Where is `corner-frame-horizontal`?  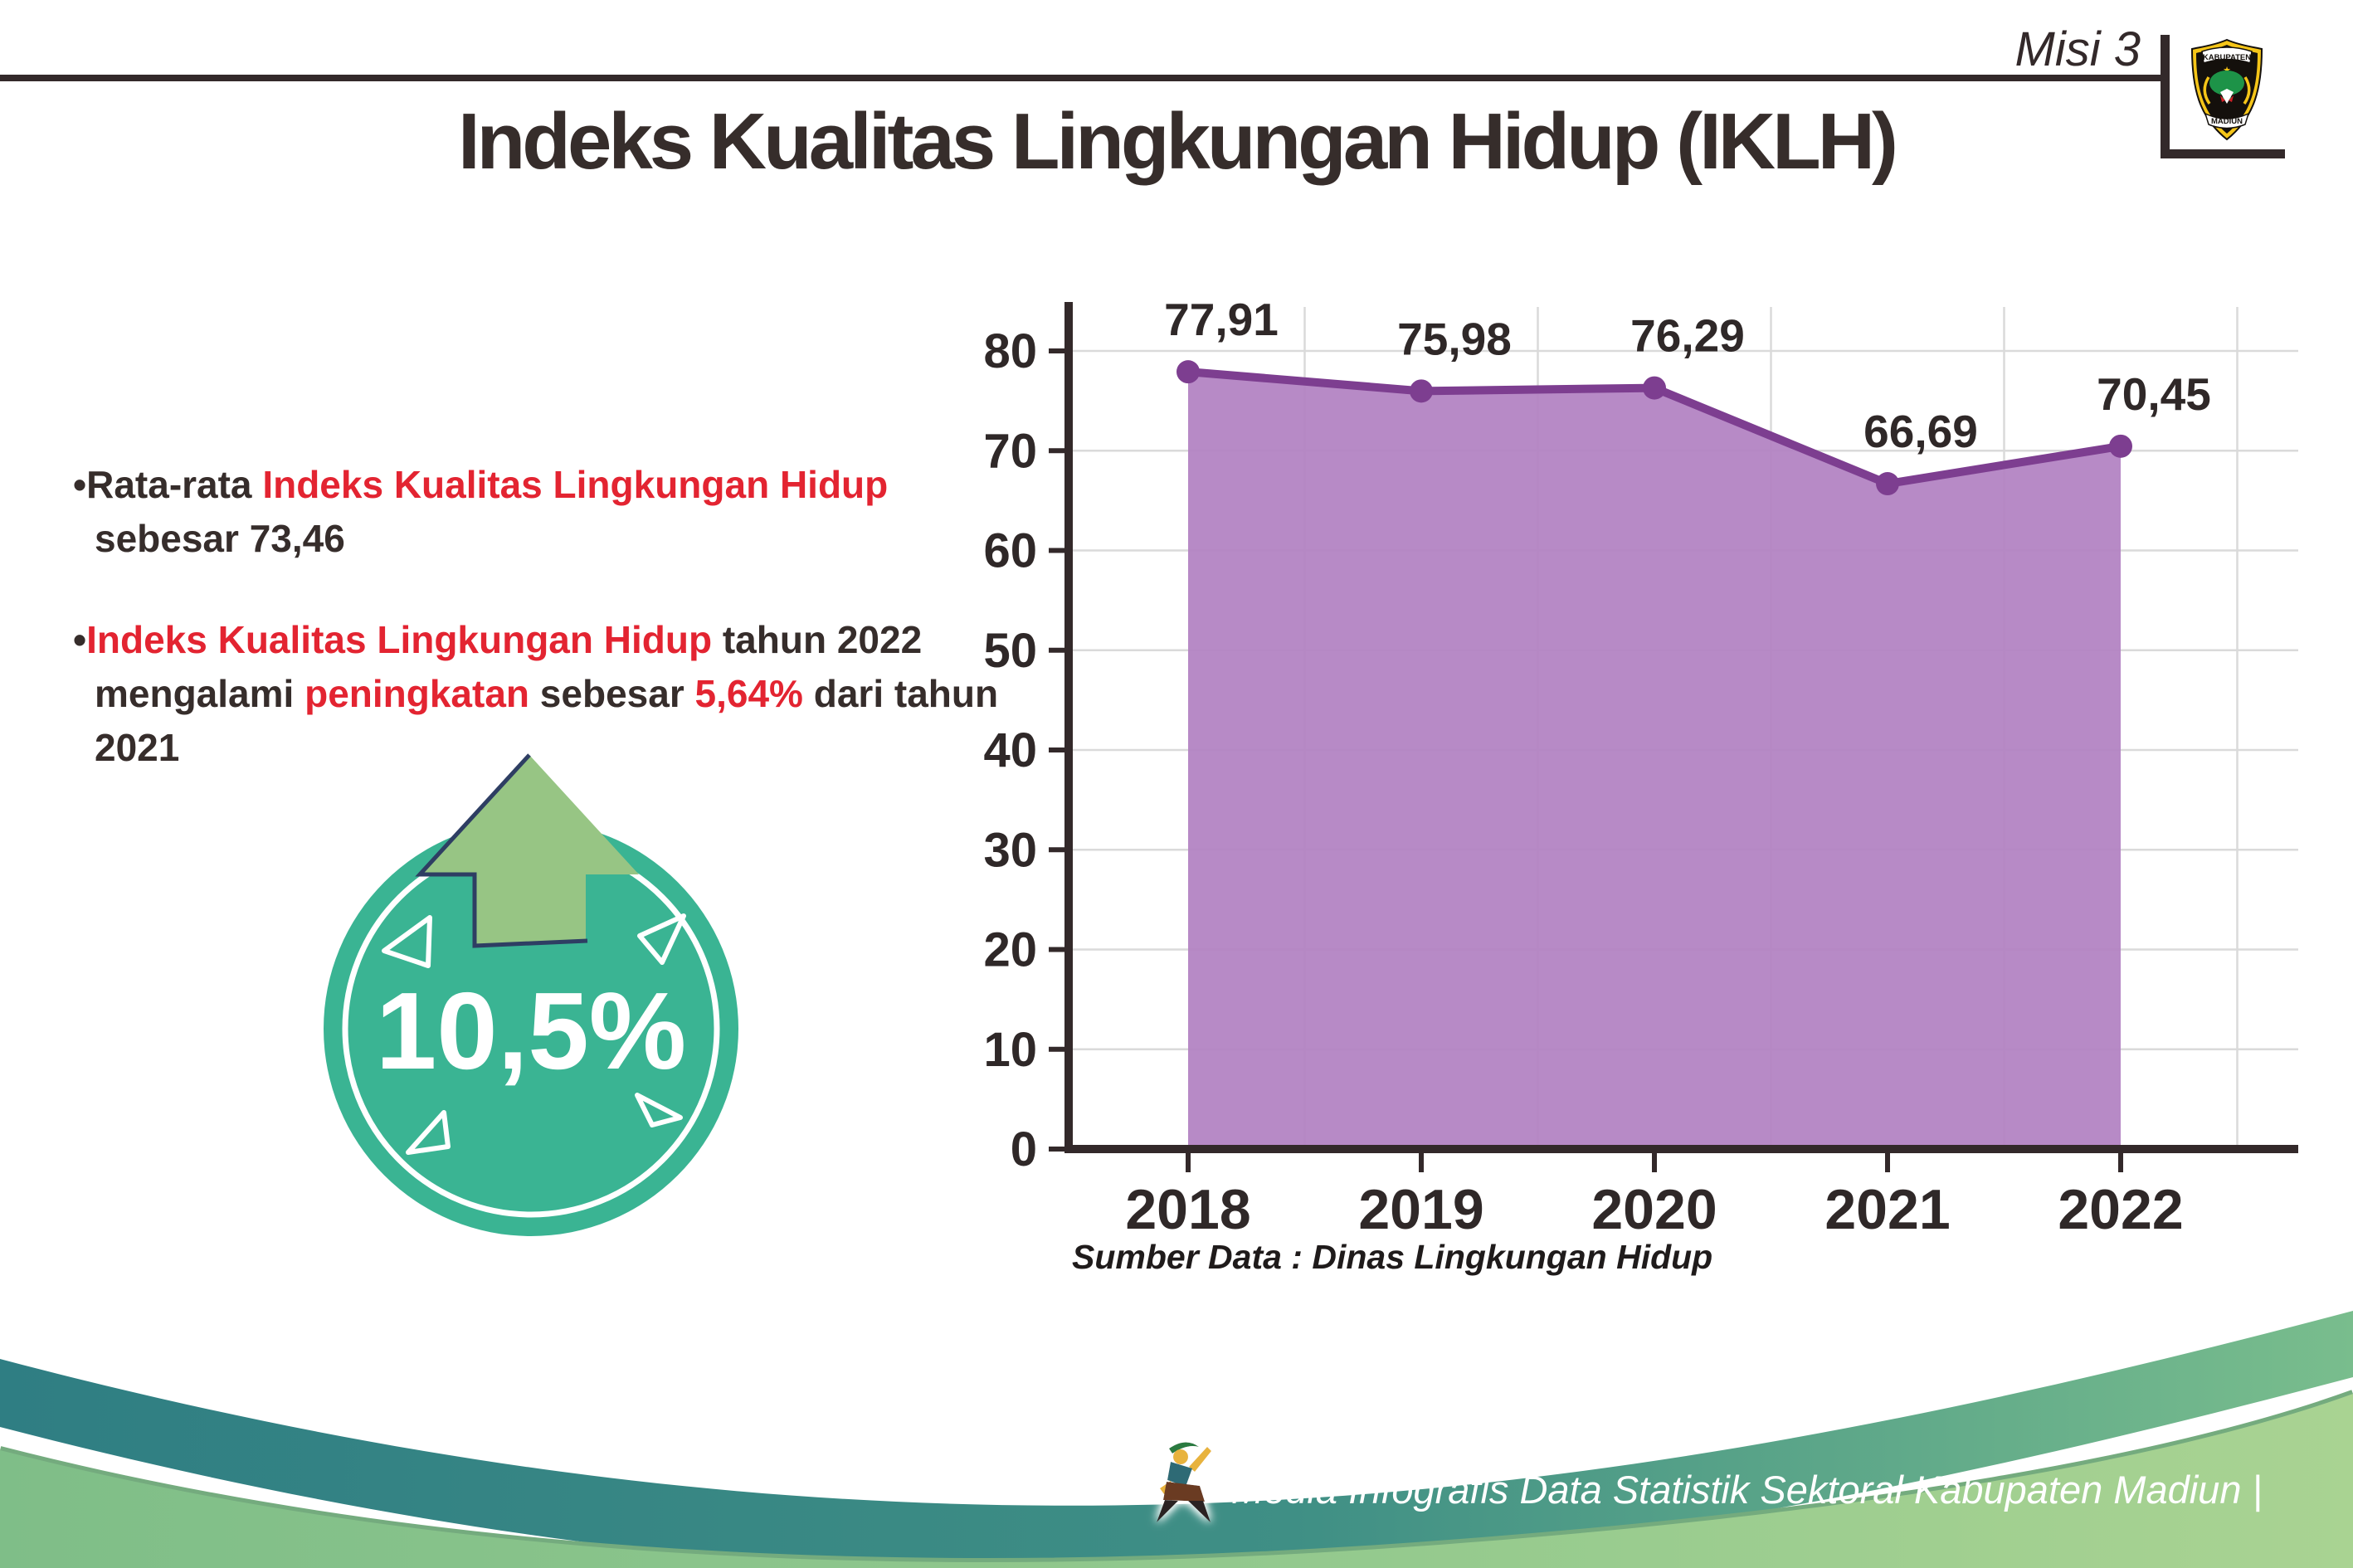 corner-frame-horizontal is located at coordinates (2223, 153).